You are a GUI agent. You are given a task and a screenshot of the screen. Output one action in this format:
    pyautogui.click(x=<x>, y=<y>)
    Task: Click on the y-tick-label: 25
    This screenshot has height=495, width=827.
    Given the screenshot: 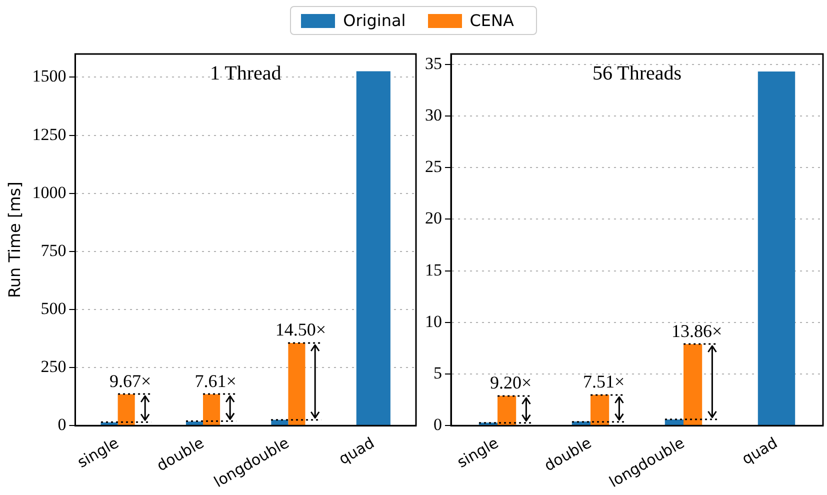 What is the action you would take?
    pyautogui.click(x=433, y=166)
    